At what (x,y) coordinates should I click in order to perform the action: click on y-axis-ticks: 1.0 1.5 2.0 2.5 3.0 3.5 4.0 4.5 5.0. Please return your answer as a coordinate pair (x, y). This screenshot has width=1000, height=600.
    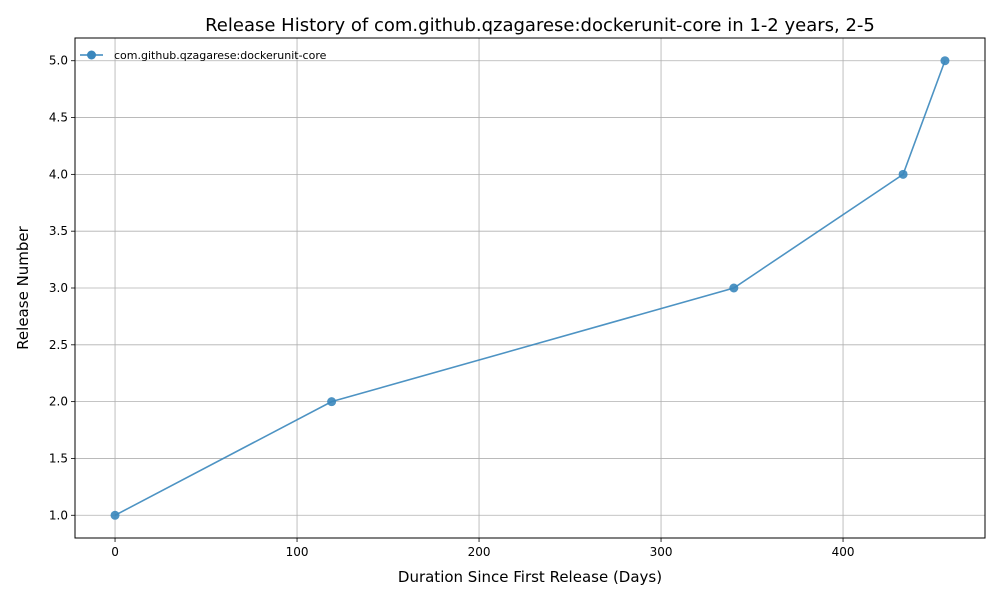
    Looking at the image, I should click on (62, 288).